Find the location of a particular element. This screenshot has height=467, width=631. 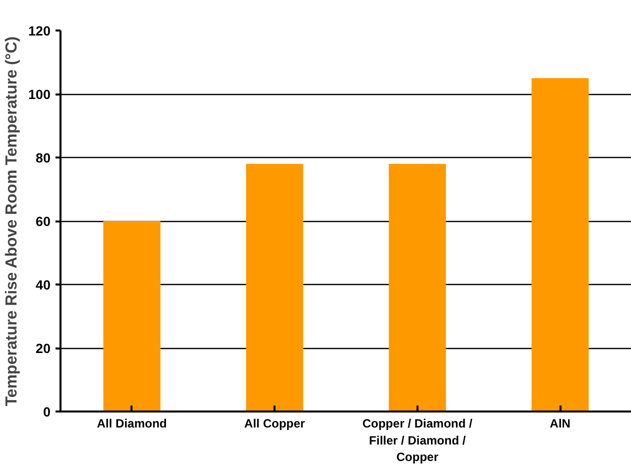

x-tick-label: AlN is located at coordinates (560, 423).